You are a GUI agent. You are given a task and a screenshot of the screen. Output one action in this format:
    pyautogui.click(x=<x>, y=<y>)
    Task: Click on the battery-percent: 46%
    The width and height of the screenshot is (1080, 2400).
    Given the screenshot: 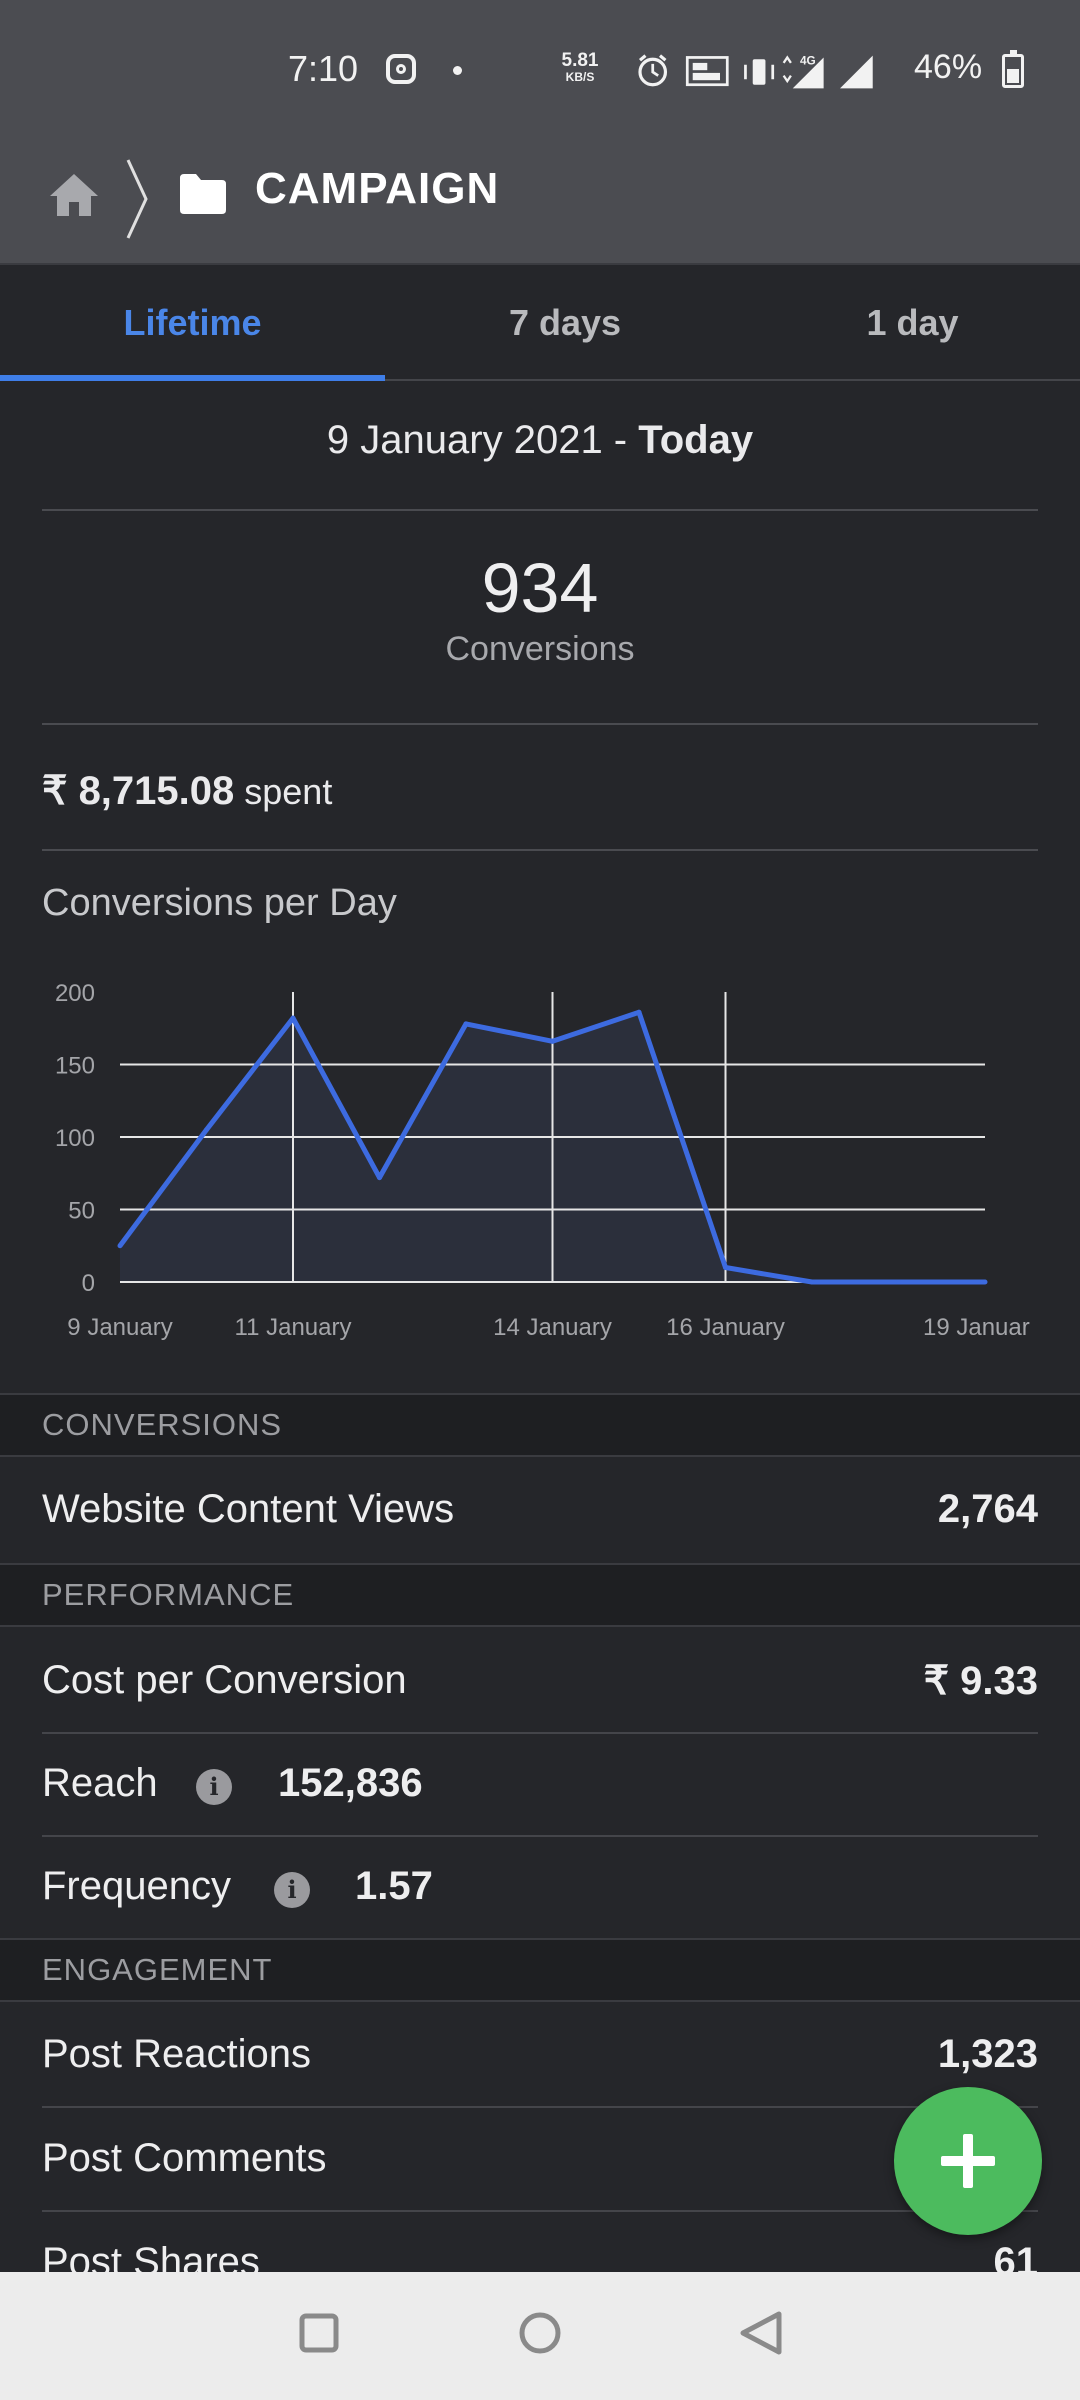 What is the action you would take?
    pyautogui.click(x=948, y=67)
    